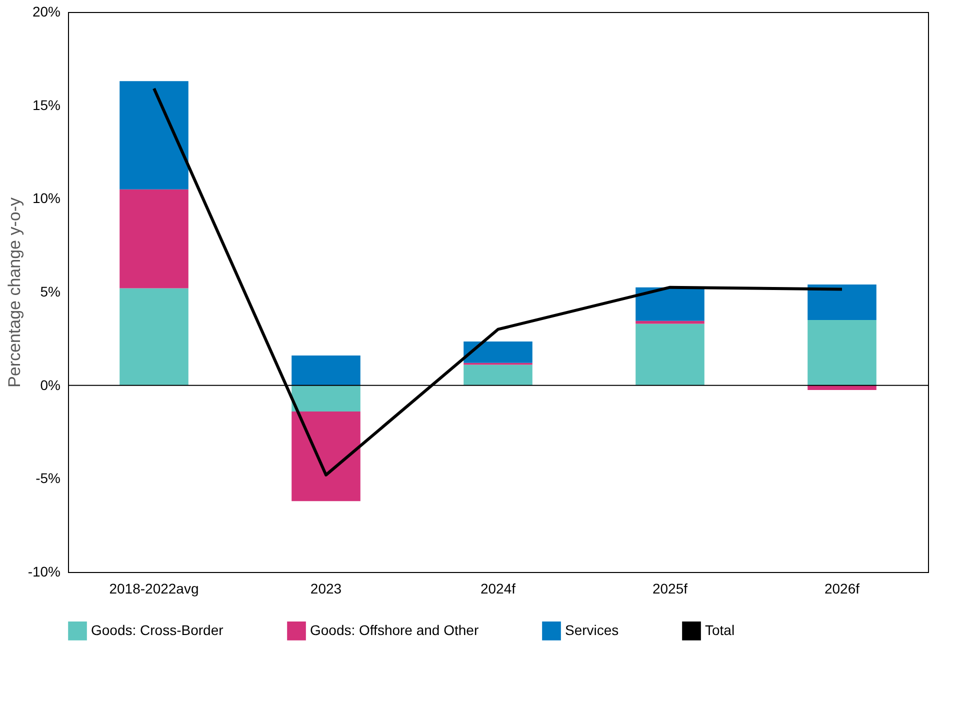  I want to click on x-tick-label: 2025f, so click(670, 588).